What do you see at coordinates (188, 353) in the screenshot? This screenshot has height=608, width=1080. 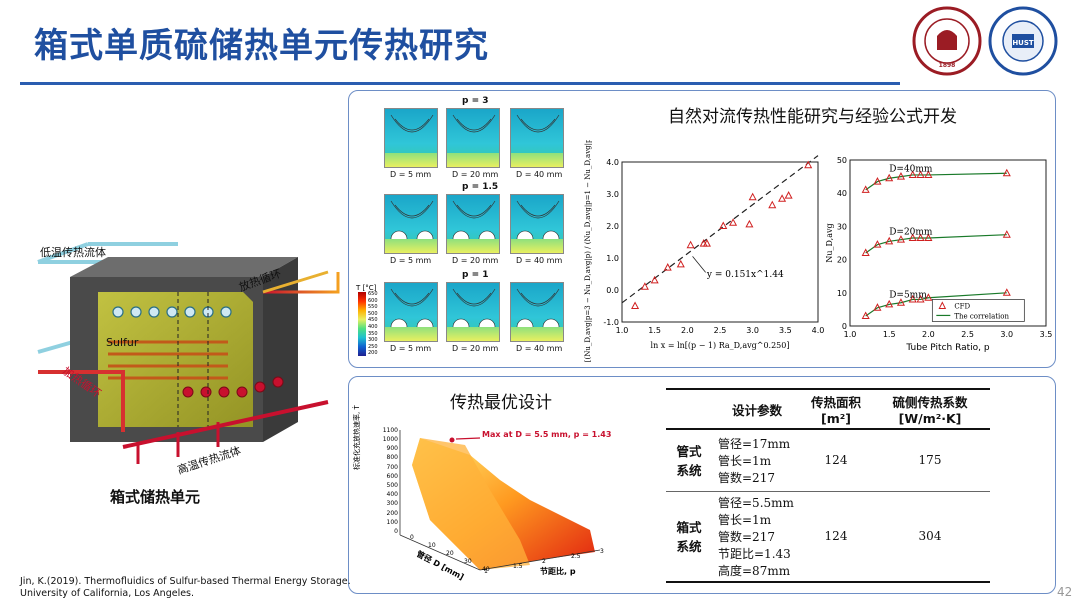 I see `box-storage-unit-diagram` at bounding box center [188, 353].